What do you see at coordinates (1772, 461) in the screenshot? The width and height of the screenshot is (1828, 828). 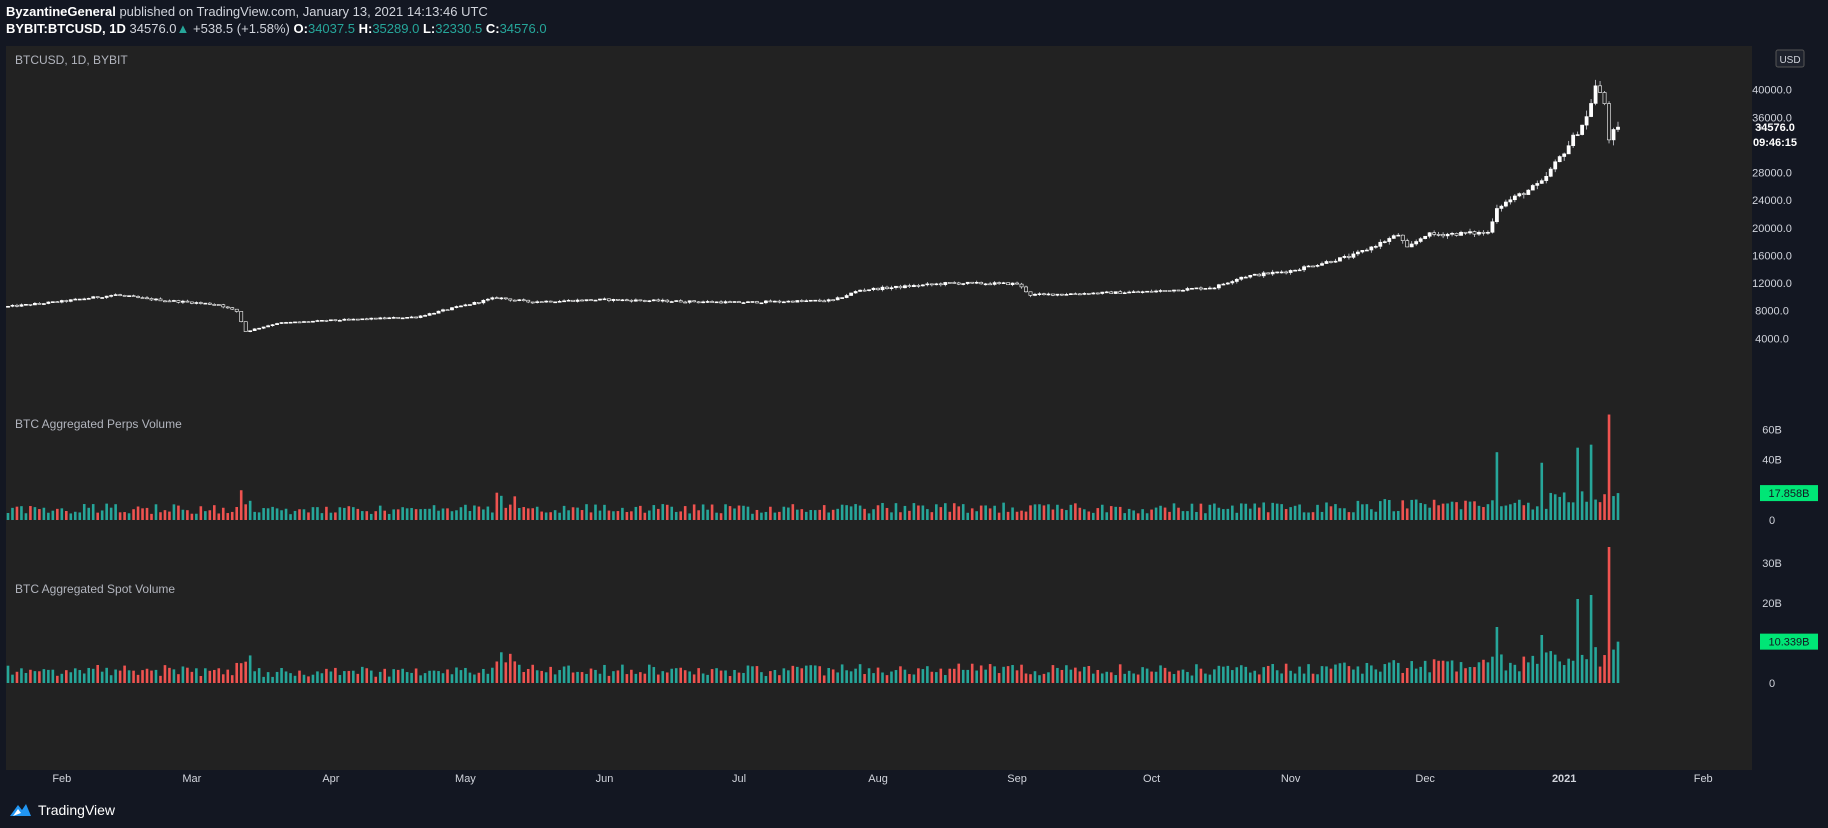 I see `perps-tick-label: 40B` at bounding box center [1772, 461].